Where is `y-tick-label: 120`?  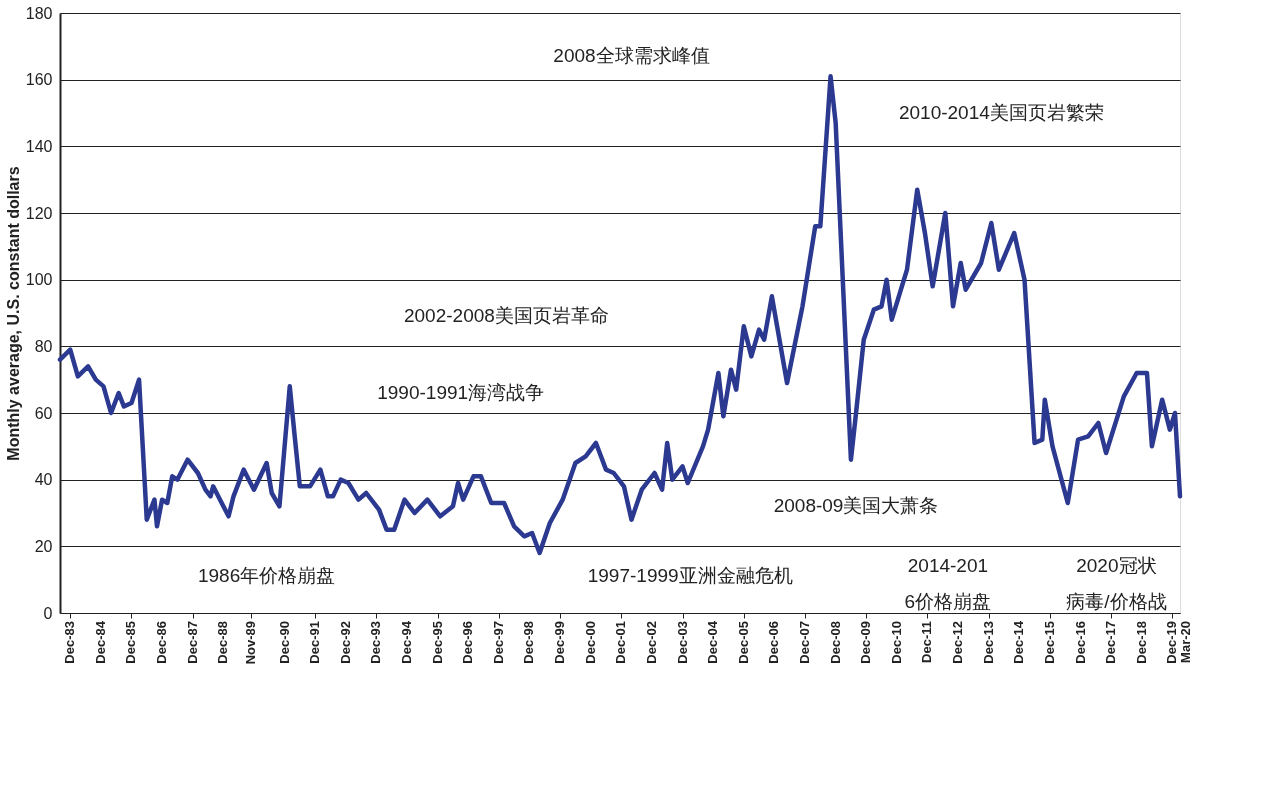
y-tick-label: 120 is located at coordinates (39, 213).